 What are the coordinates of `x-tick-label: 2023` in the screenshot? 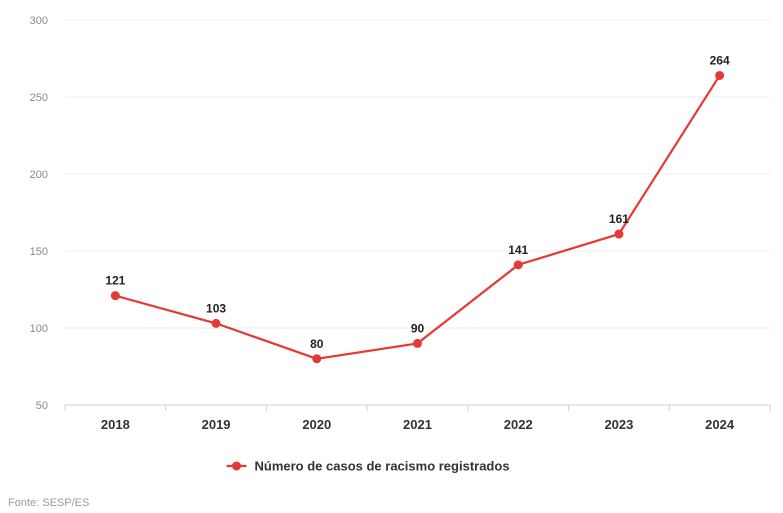 It's located at (618, 424).